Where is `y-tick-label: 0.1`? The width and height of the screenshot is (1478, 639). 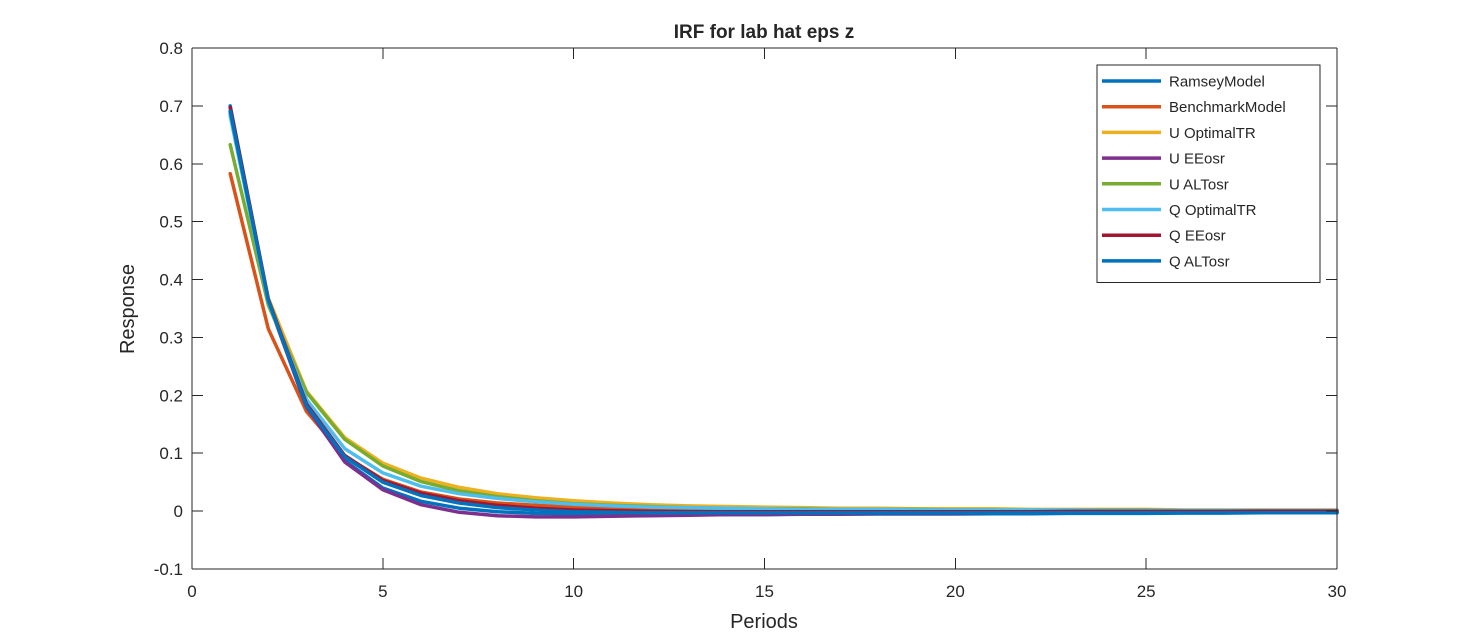
y-tick-label: 0.1 is located at coordinates (171, 453).